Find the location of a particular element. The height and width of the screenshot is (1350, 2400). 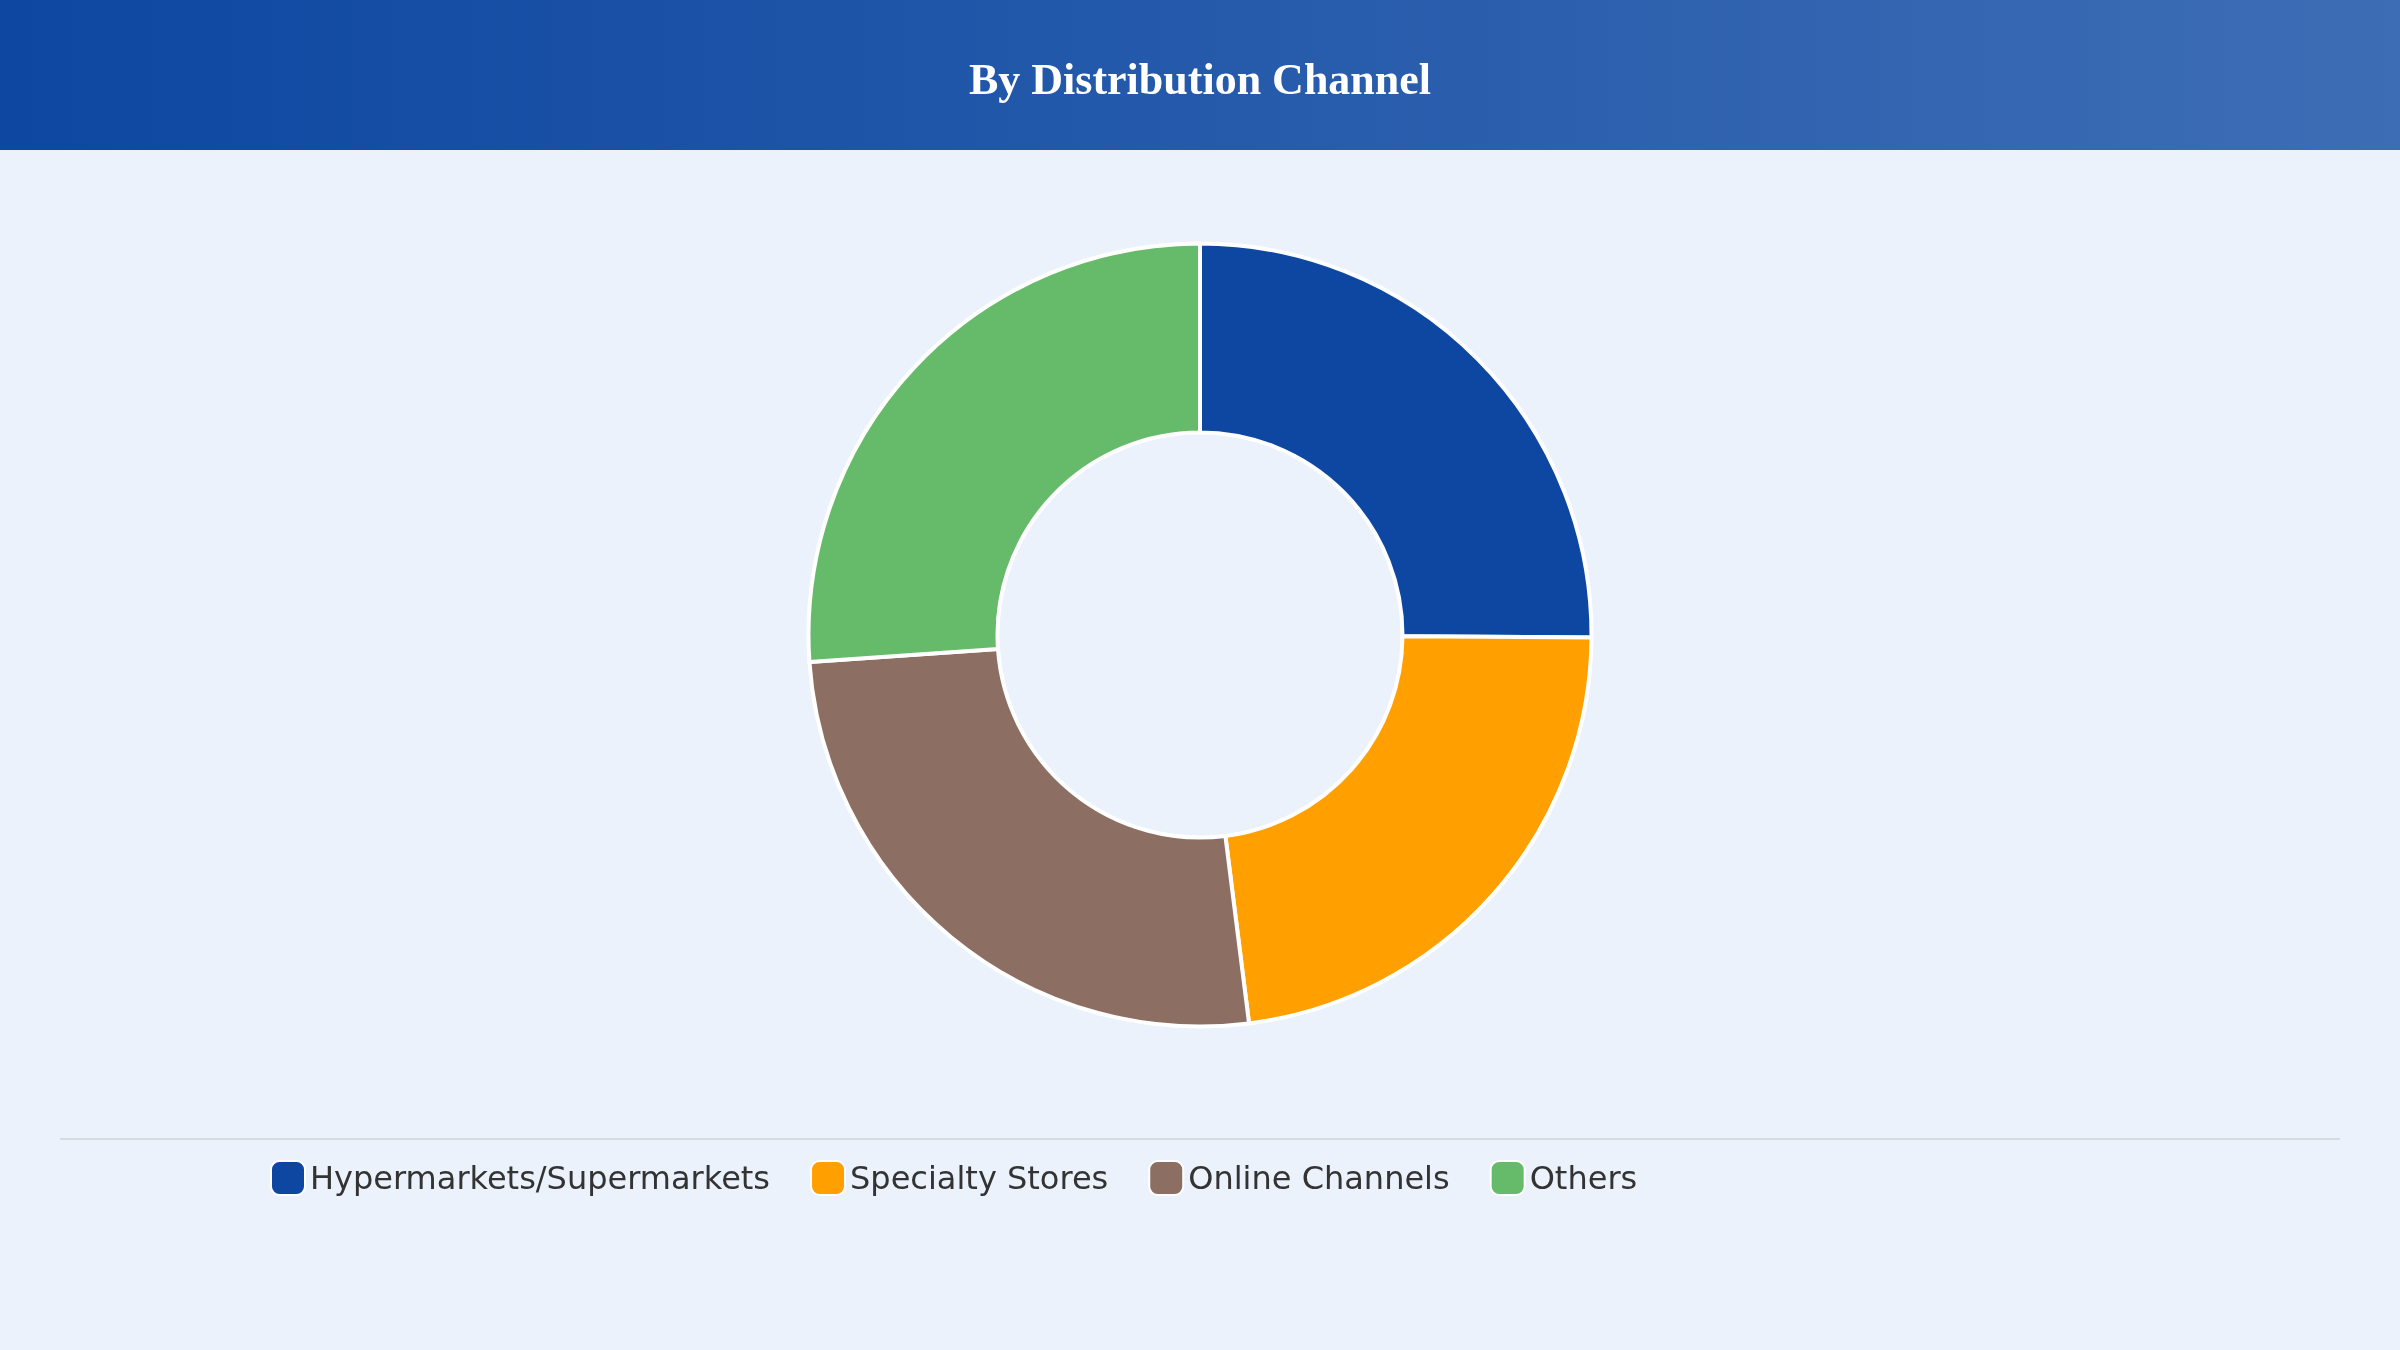

chart-title: By Distribution Channel is located at coordinates (1200, 79).